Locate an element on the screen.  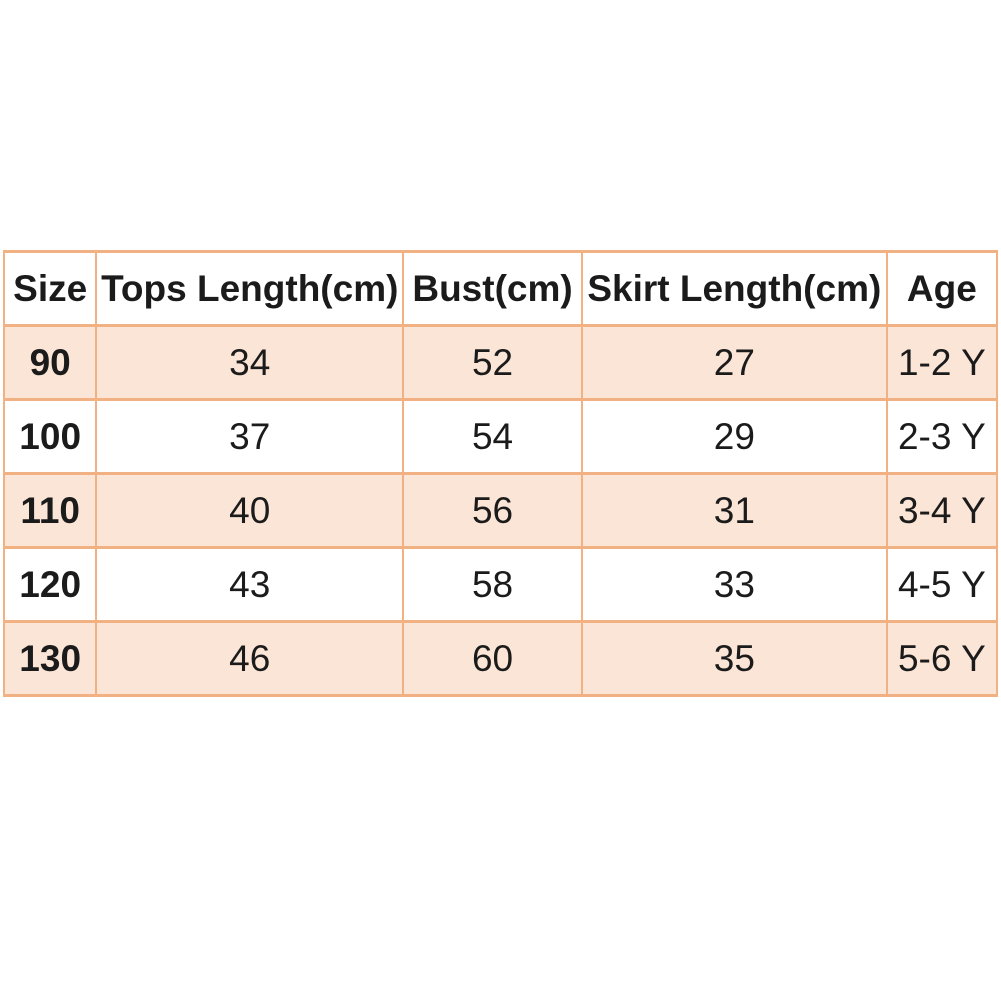
table-row-size-130: 130 46 60 35 5-6 Y is located at coordinates (500, 658).